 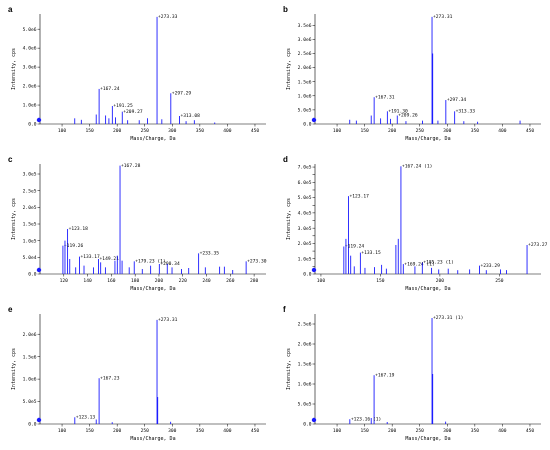 What do you see at coordinates (200, 431) in the screenshot?
I see `x-tick-label: 350` at bounding box center [200, 431].